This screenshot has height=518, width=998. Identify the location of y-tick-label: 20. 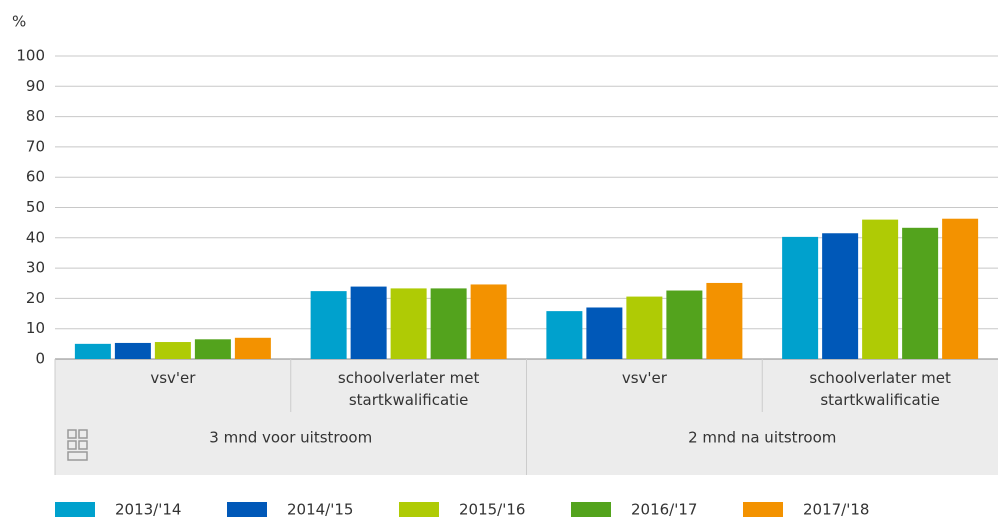
(35, 298).